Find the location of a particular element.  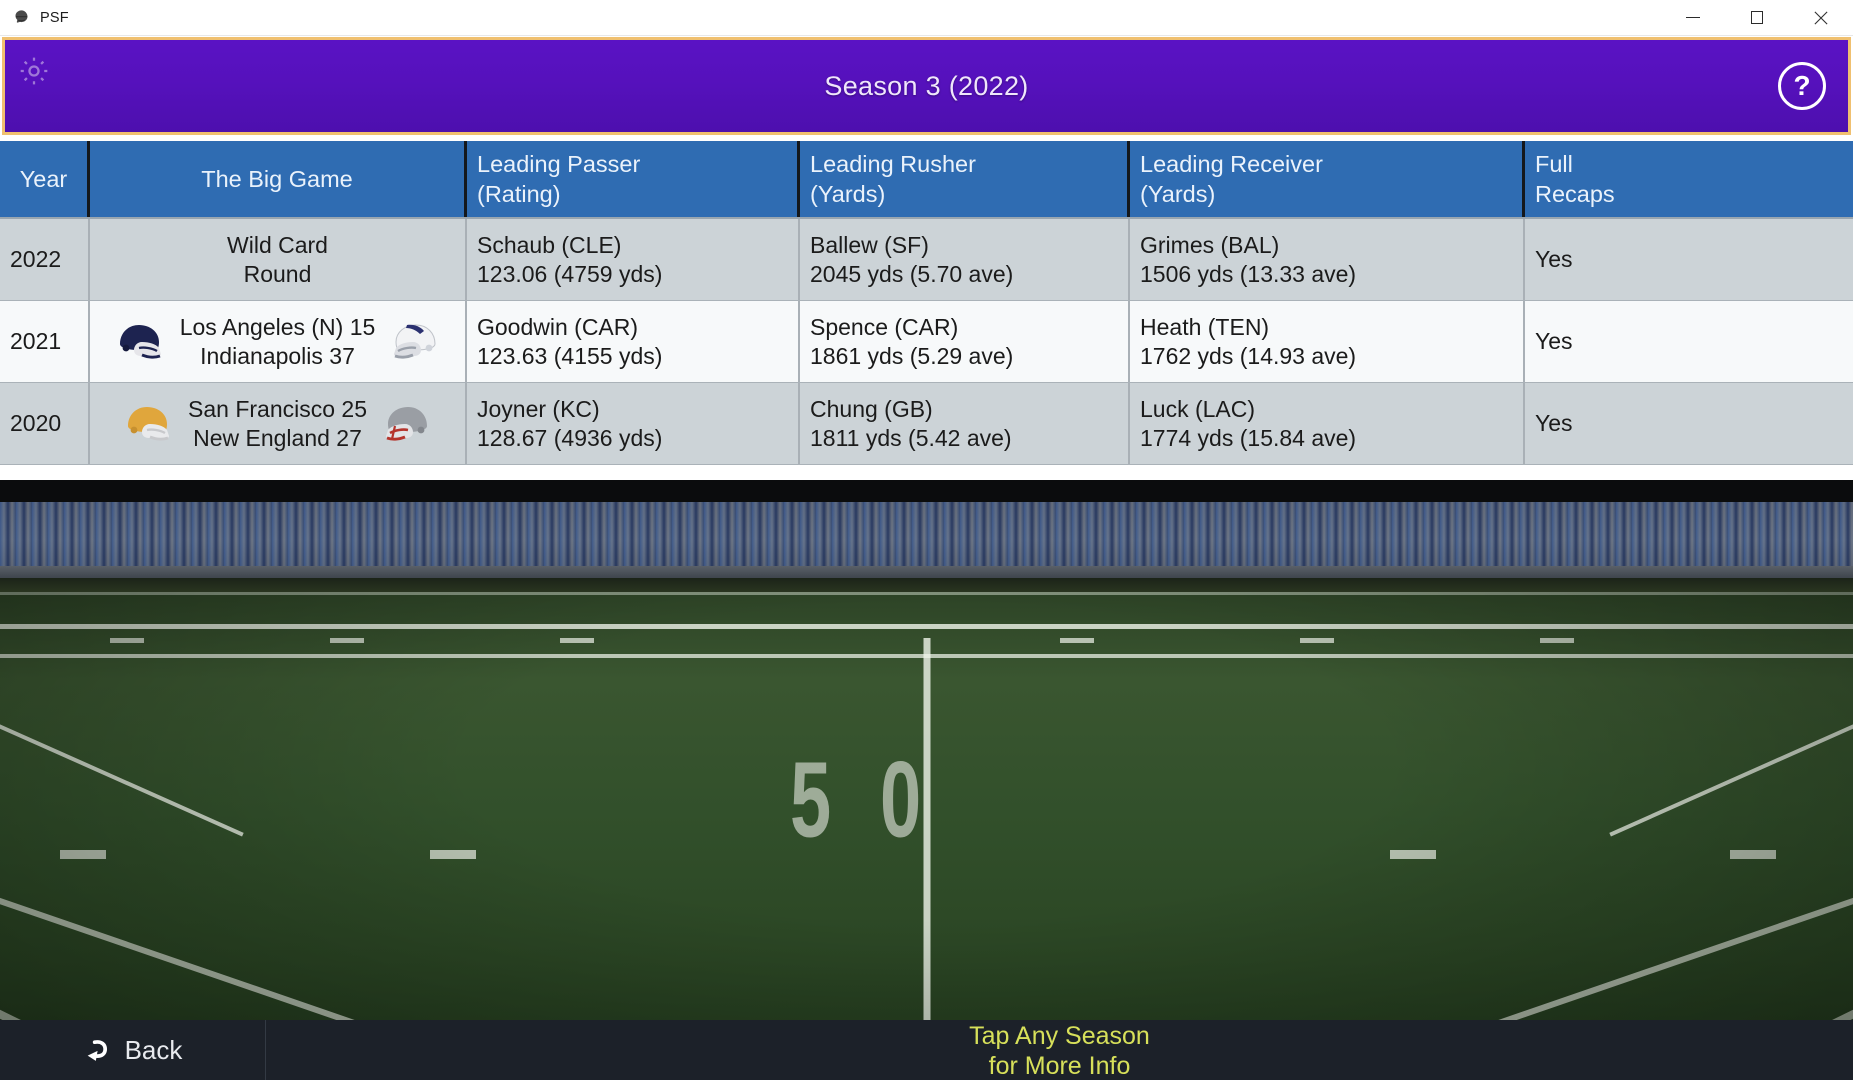

bottom-bar: Back Tap Any Season for More Info is located at coordinates (926, 1050).